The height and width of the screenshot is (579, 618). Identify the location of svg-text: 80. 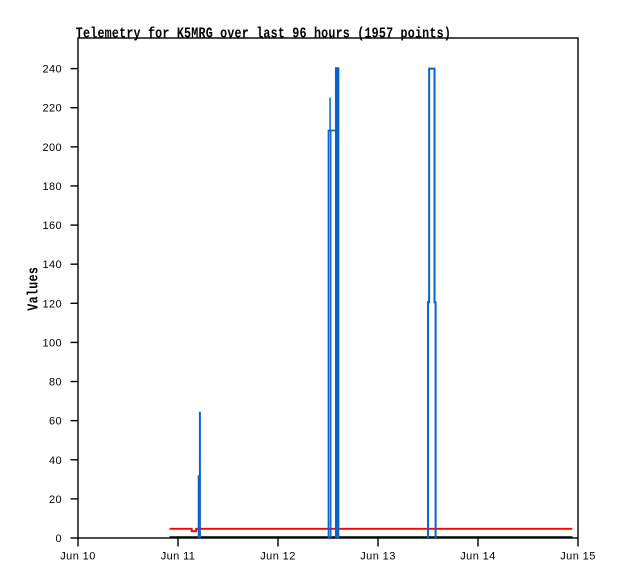
(55, 383).